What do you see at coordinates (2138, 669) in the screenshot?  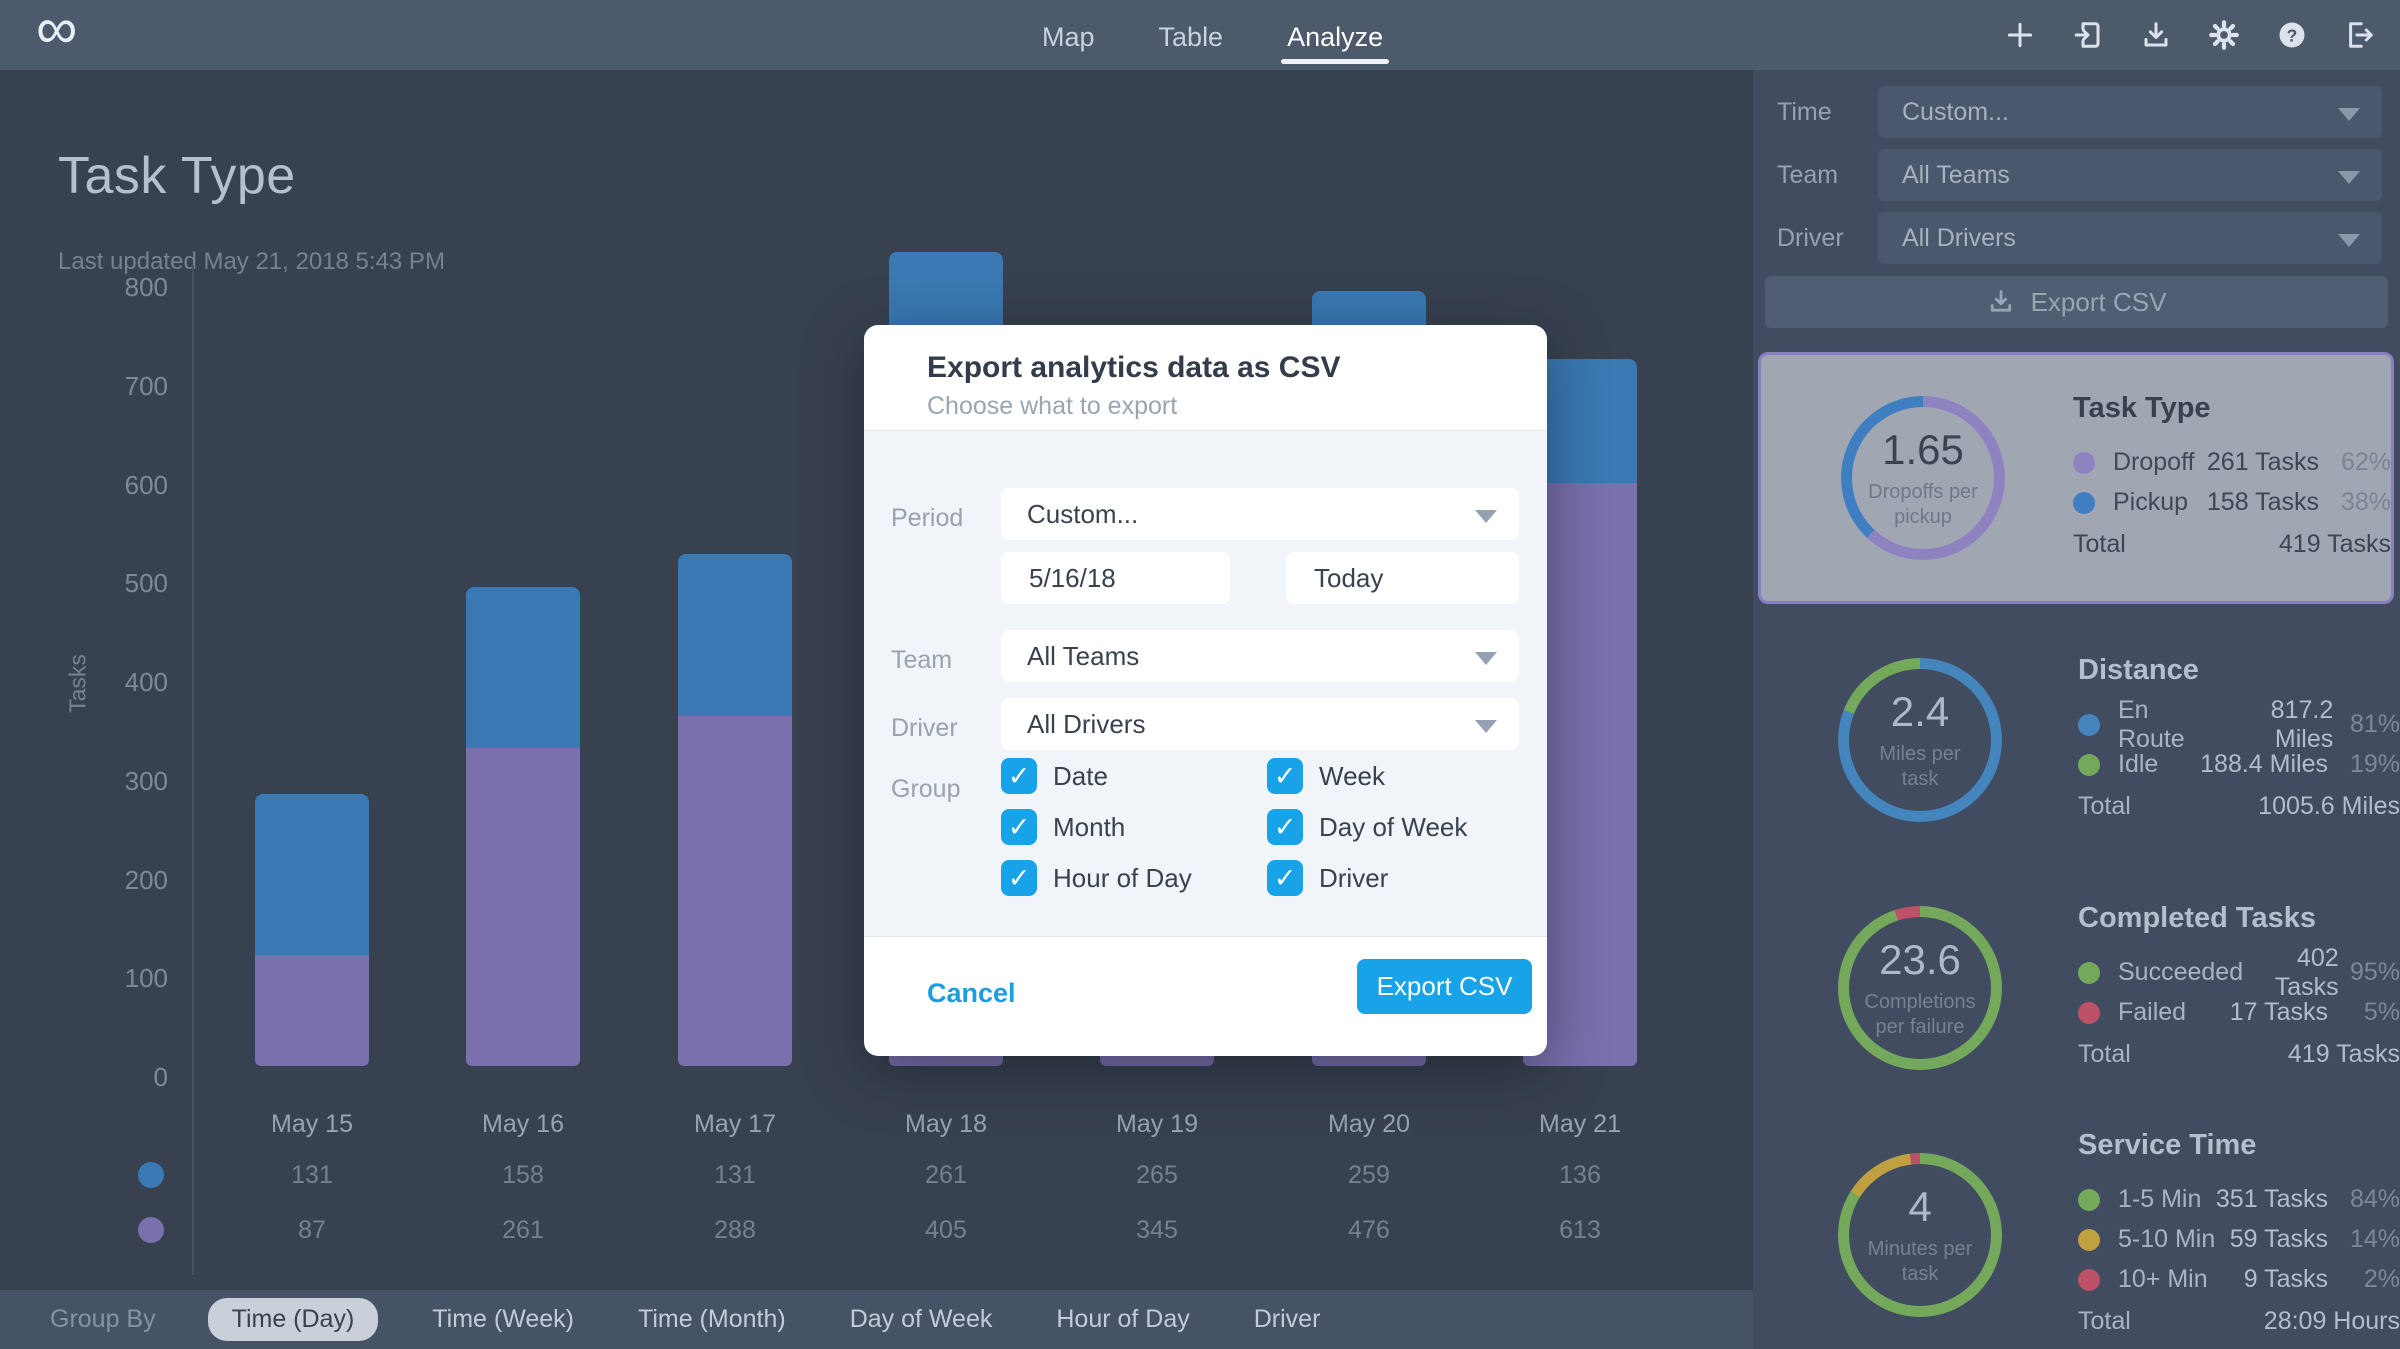 I see `card-title: Distance` at bounding box center [2138, 669].